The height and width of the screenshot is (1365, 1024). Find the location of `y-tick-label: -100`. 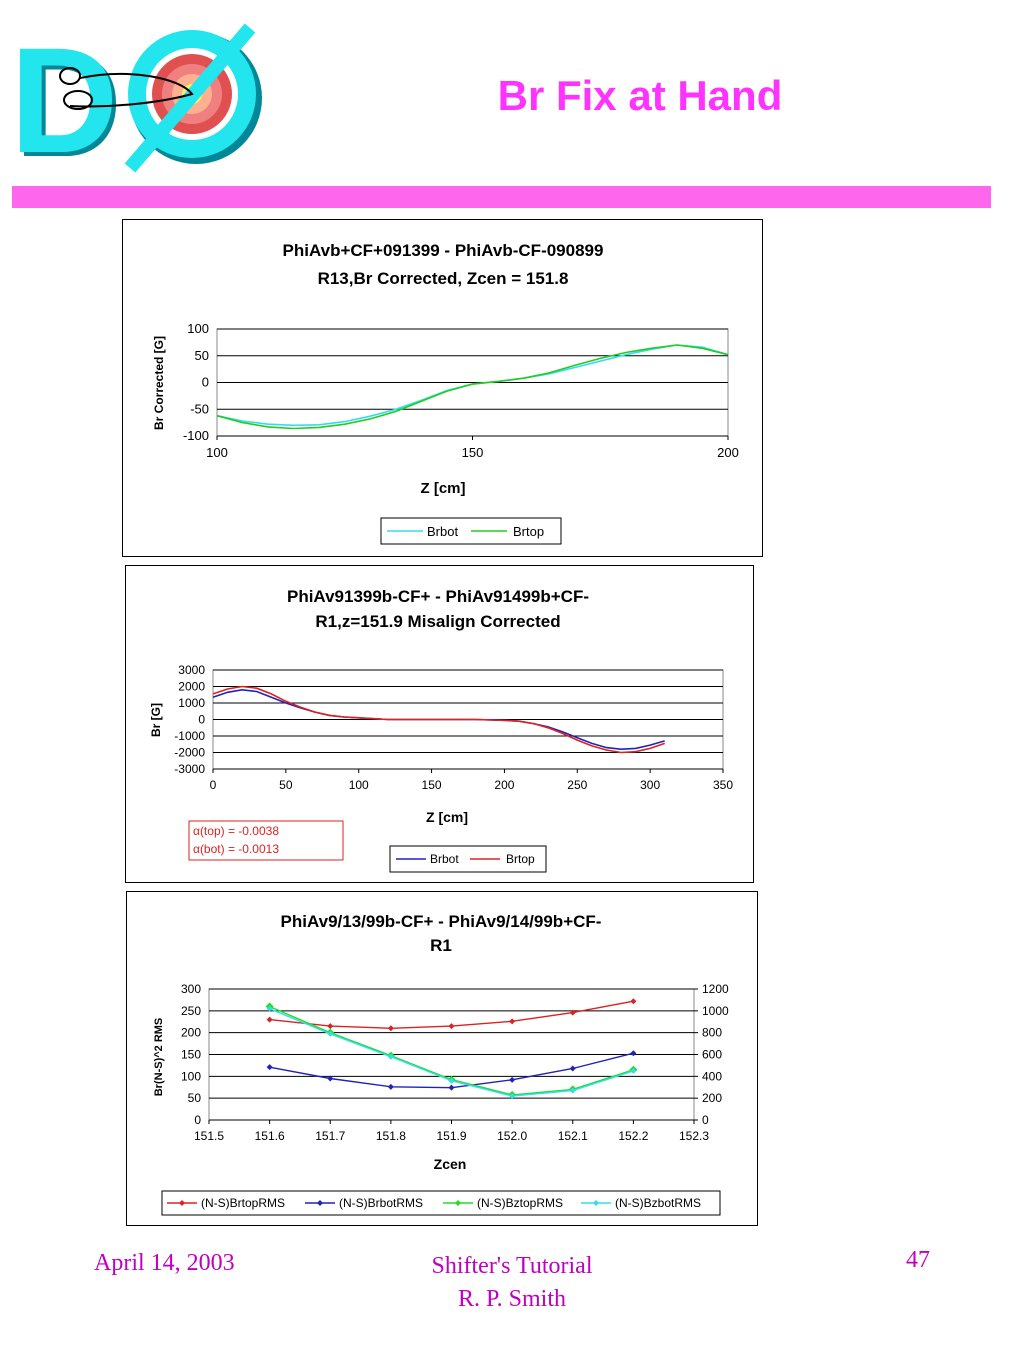

y-tick-label: -100 is located at coordinates (196, 435).